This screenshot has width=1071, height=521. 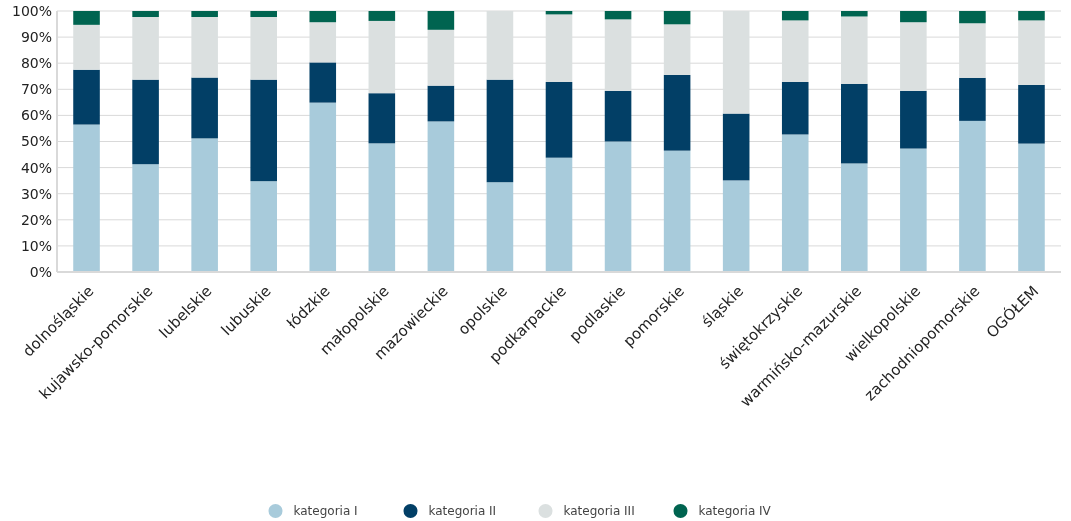 What do you see at coordinates (36, 245) in the screenshot?
I see `y-tick-label: 10%` at bounding box center [36, 245].